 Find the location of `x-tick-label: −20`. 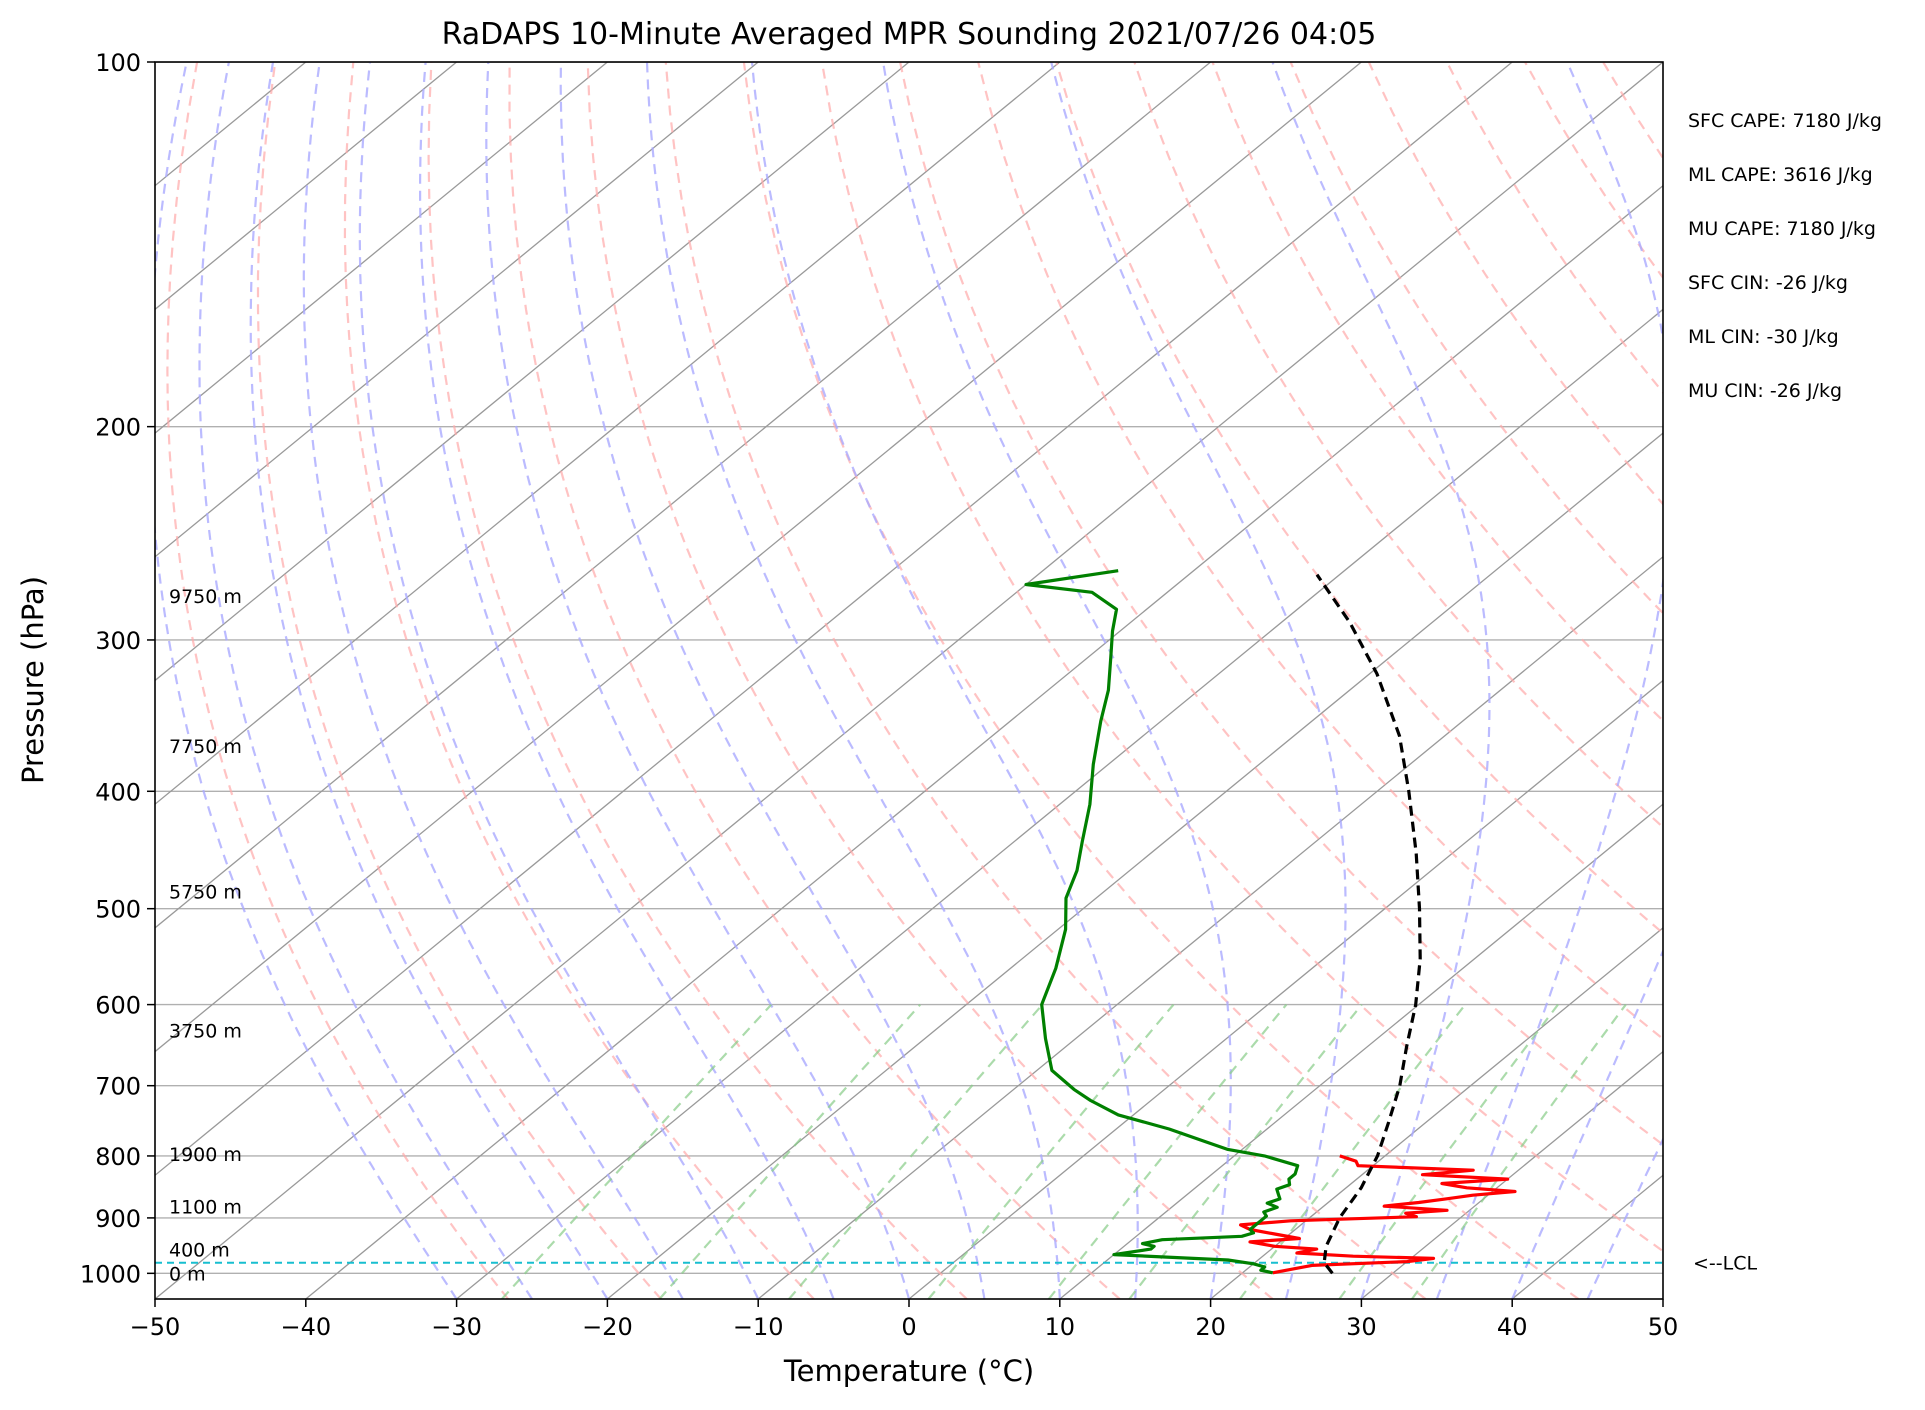

x-tick-label: −20 is located at coordinates (607, 1327).